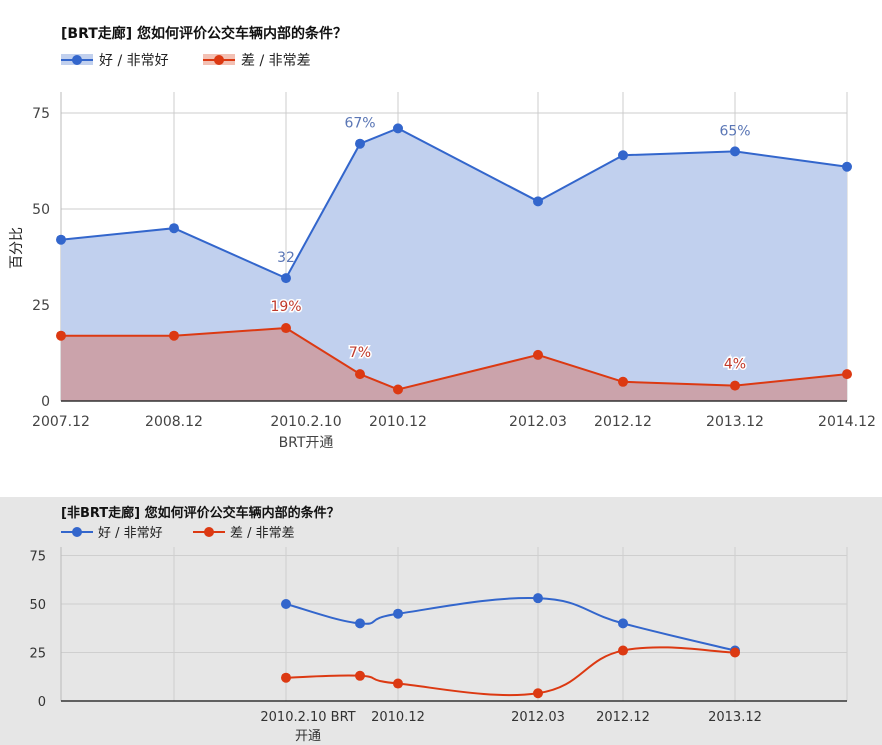  What do you see at coordinates (847, 422) in the screenshot?
I see `x-tick-label: 2014.12` at bounding box center [847, 422].